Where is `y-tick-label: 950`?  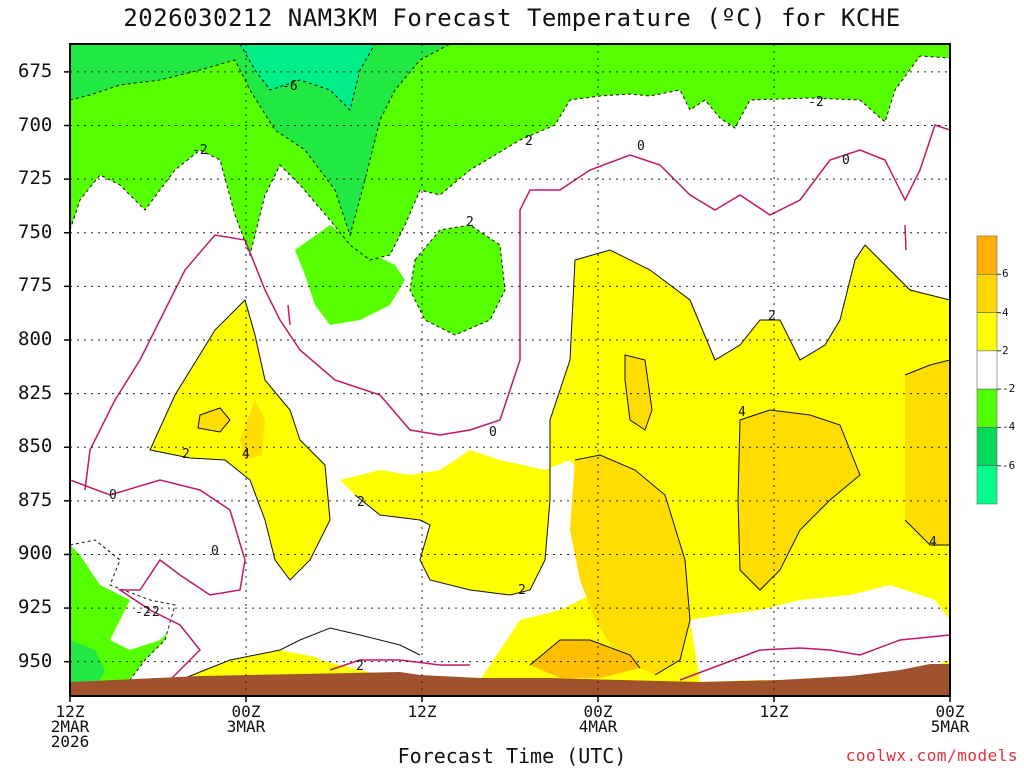
y-tick-label: 950 is located at coordinates (35, 660).